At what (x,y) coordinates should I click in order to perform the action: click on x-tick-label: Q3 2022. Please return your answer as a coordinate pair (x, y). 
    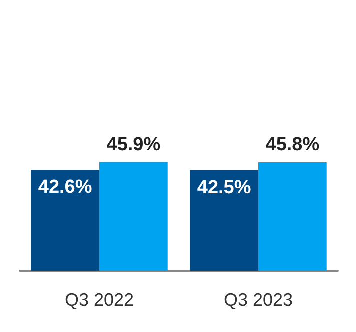
    Looking at the image, I should click on (99, 300).